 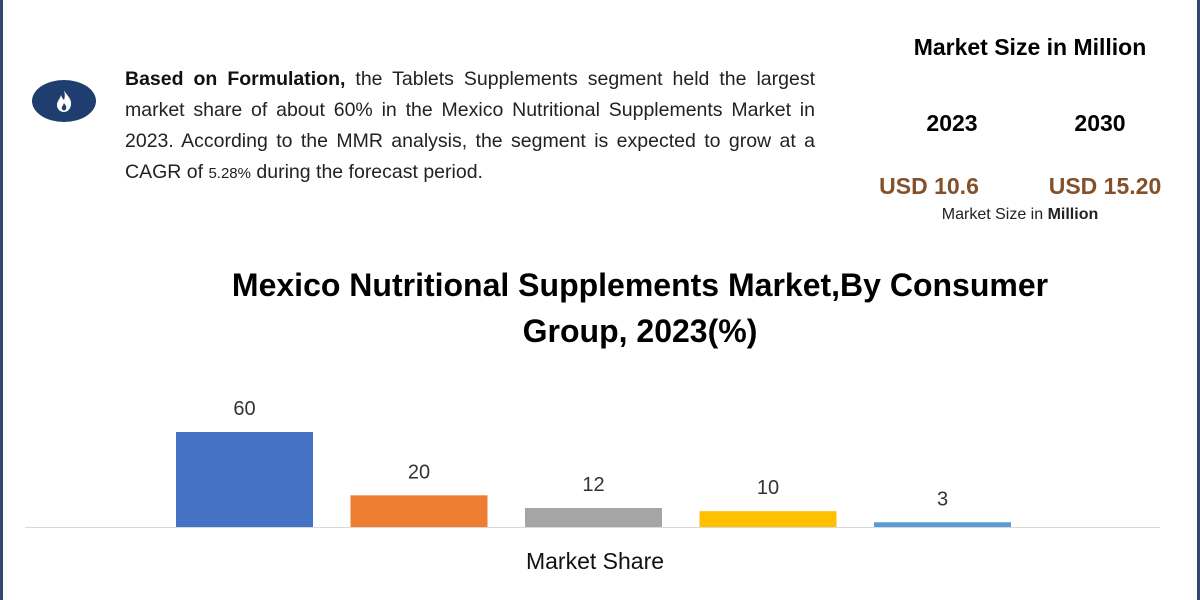 What do you see at coordinates (593, 485) in the screenshot?
I see `data-label: 12` at bounding box center [593, 485].